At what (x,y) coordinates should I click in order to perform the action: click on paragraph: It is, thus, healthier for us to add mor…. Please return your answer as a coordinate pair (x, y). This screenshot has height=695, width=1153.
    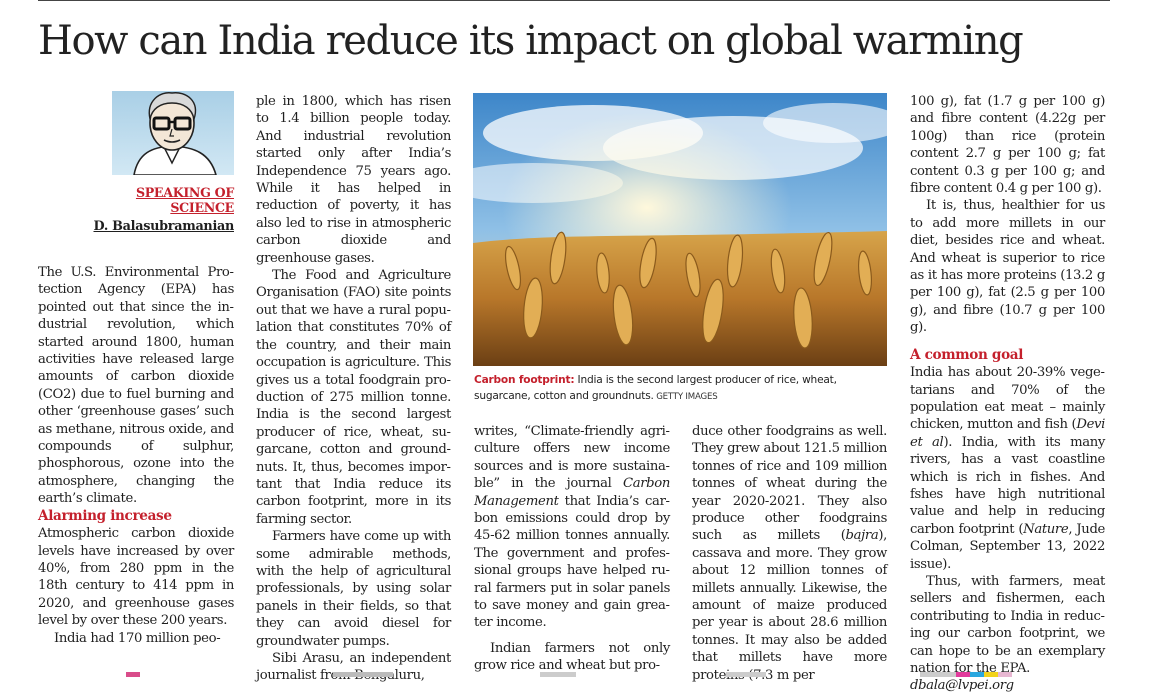
    Looking at the image, I should click on (1007, 267).